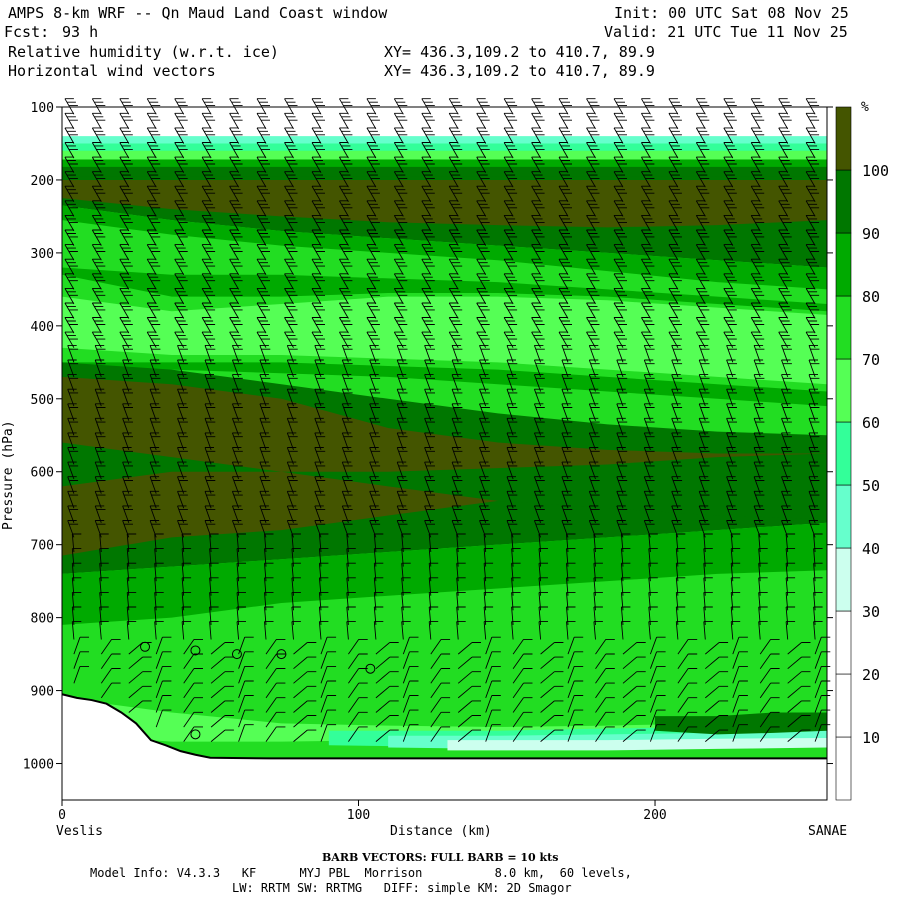 The width and height of the screenshot is (900, 900). What do you see at coordinates (195, 650) in the screenshot?
I see `calm-wind-circle` at bounding box center [195, 650].